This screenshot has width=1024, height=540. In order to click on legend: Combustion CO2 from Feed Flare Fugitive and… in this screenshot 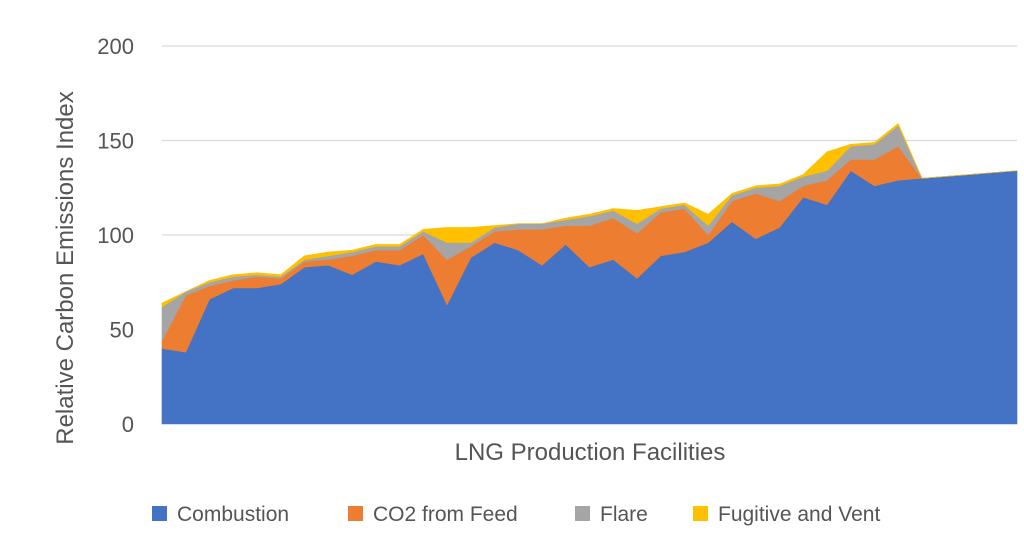, I will do `click(516, 514)`.